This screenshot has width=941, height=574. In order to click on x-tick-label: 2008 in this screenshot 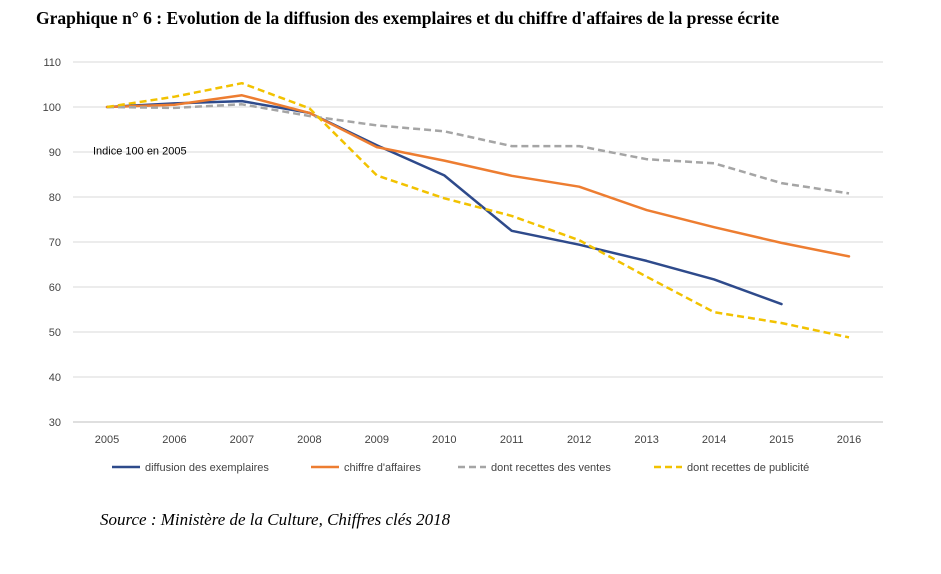, I will do `click(309, 440)`.